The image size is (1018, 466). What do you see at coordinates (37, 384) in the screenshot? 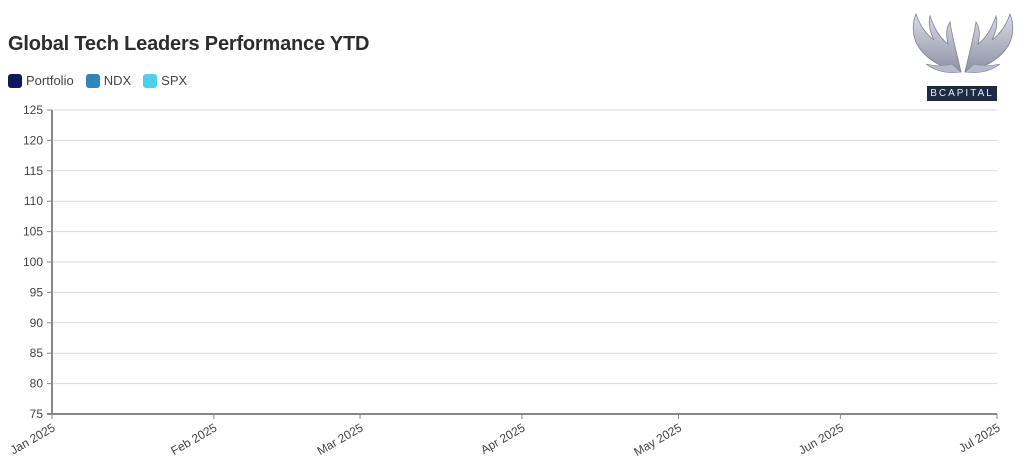
I see `y-tick-label: 80` at bounding box center [37, 384].